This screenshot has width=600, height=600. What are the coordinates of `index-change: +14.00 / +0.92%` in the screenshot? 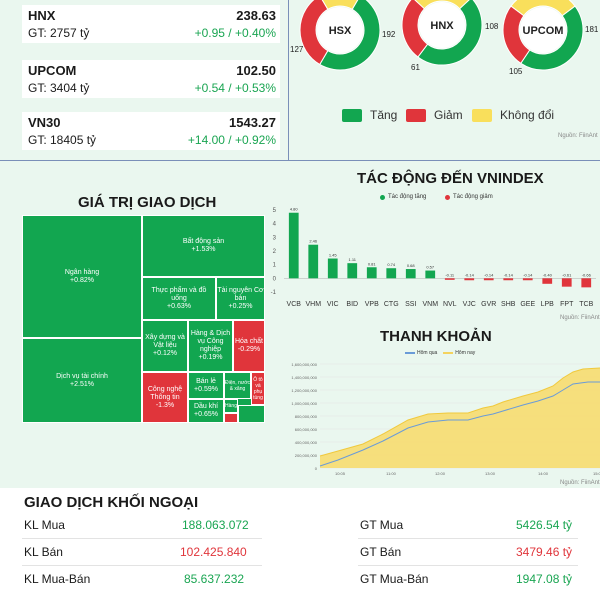 It's located at (231, 140).